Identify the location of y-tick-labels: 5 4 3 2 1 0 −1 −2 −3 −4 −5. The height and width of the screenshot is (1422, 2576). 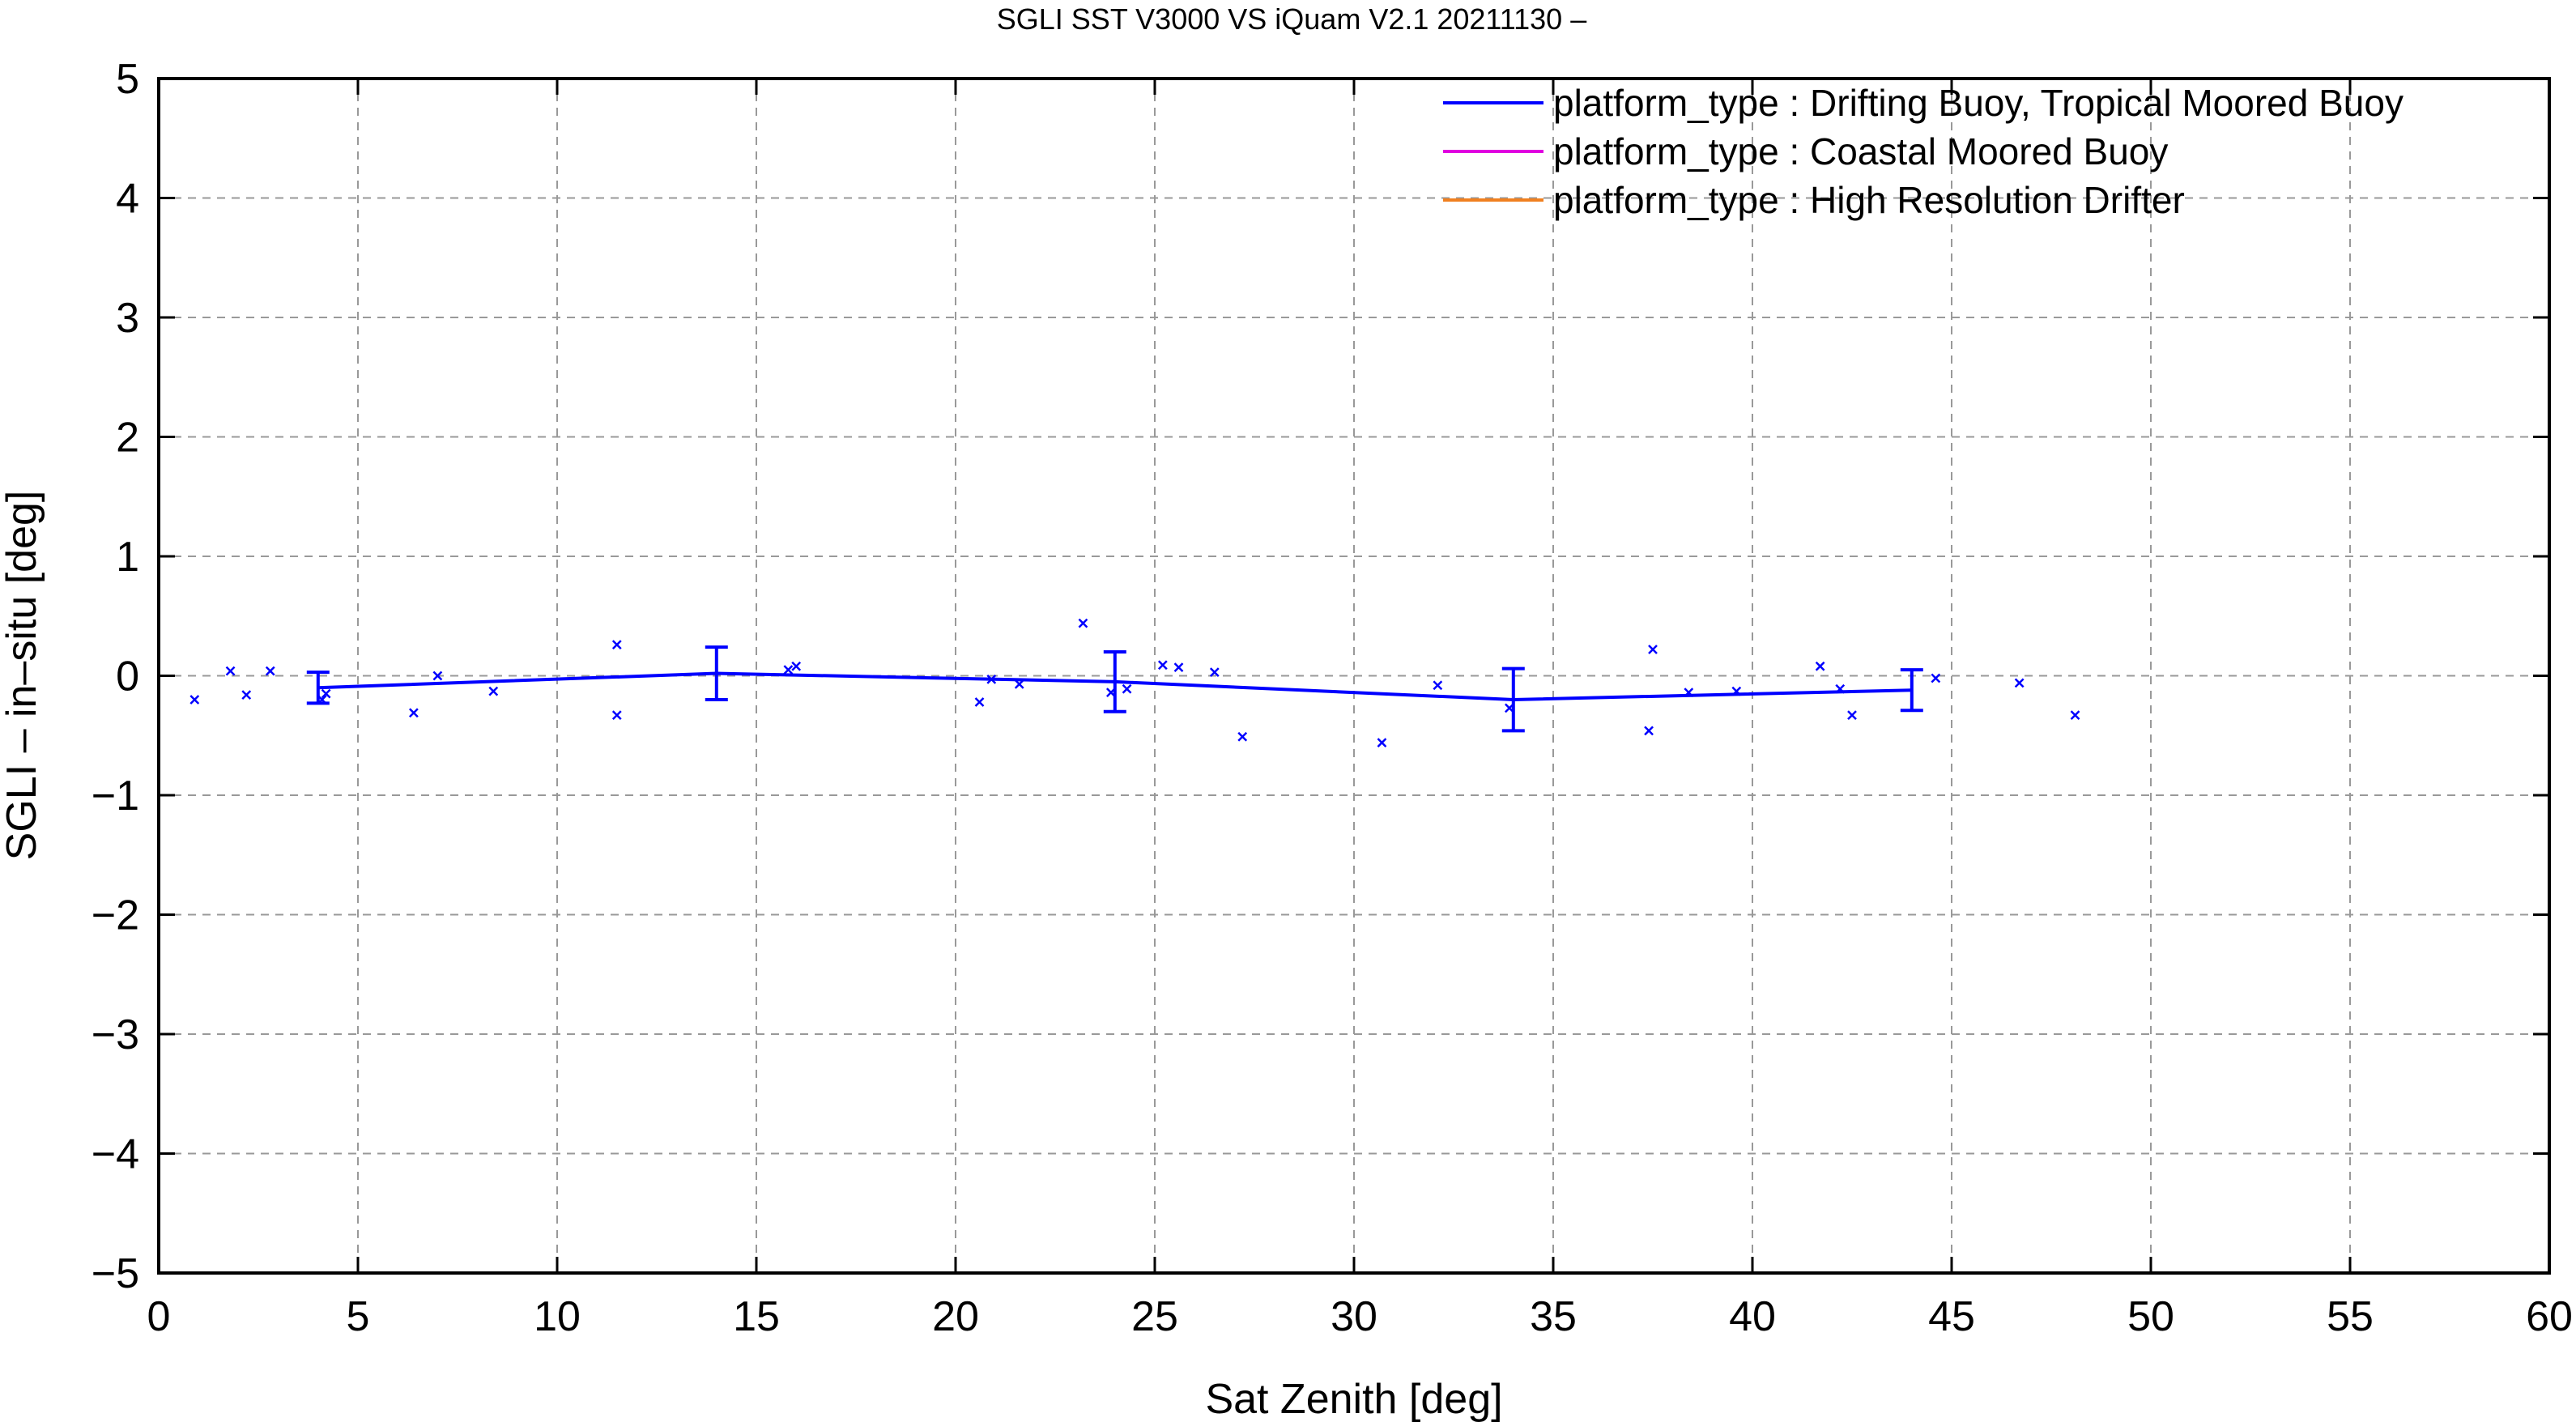
(115, 676).